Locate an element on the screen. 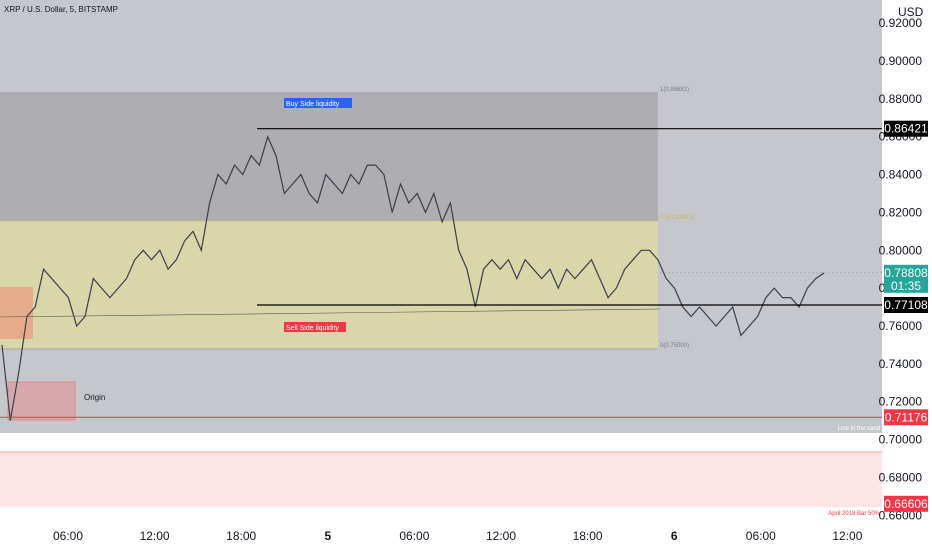  countdown-label: 01:35 is located at coordinates (906, 286).